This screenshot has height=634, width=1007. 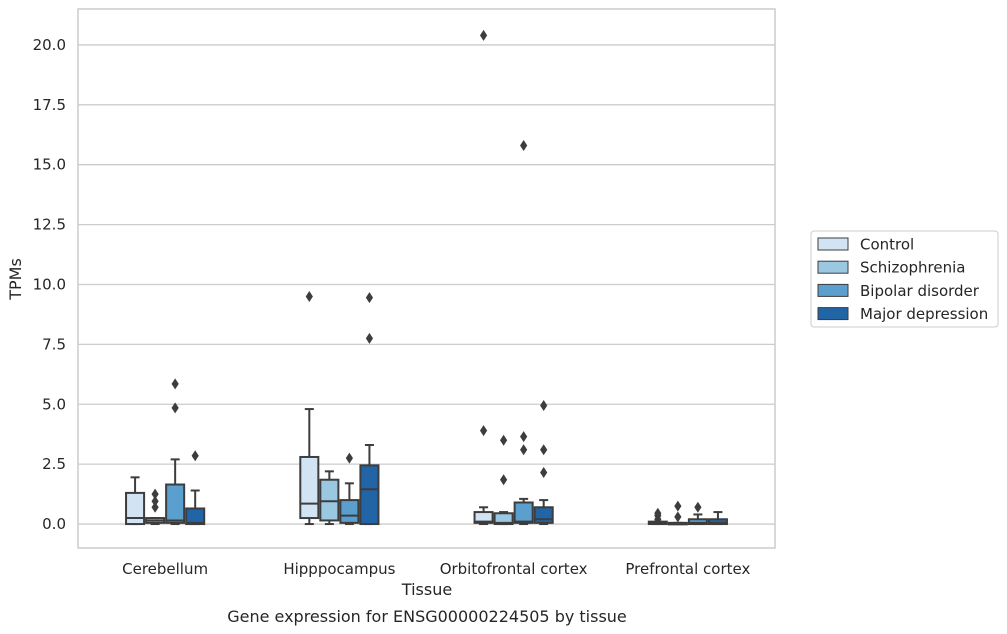 What do you see at coordinates (687, 569) in the screenshot?
I see `x-tick-label: Prefrontal cortex` at bounding box center [687, 569].